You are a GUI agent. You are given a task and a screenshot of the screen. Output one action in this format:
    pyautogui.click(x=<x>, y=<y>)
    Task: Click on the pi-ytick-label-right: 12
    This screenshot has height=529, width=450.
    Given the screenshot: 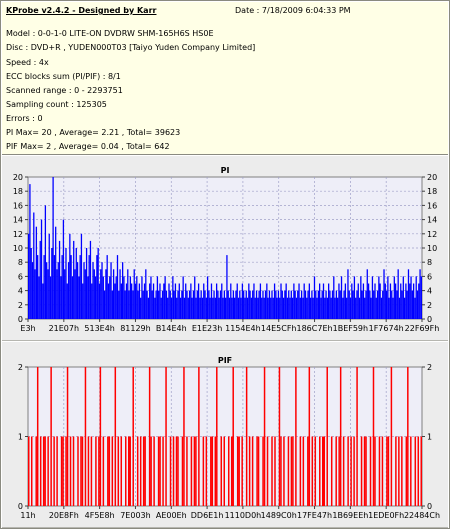 What is the action you would take?
    pyautogui.click(x=432, y=234)
    